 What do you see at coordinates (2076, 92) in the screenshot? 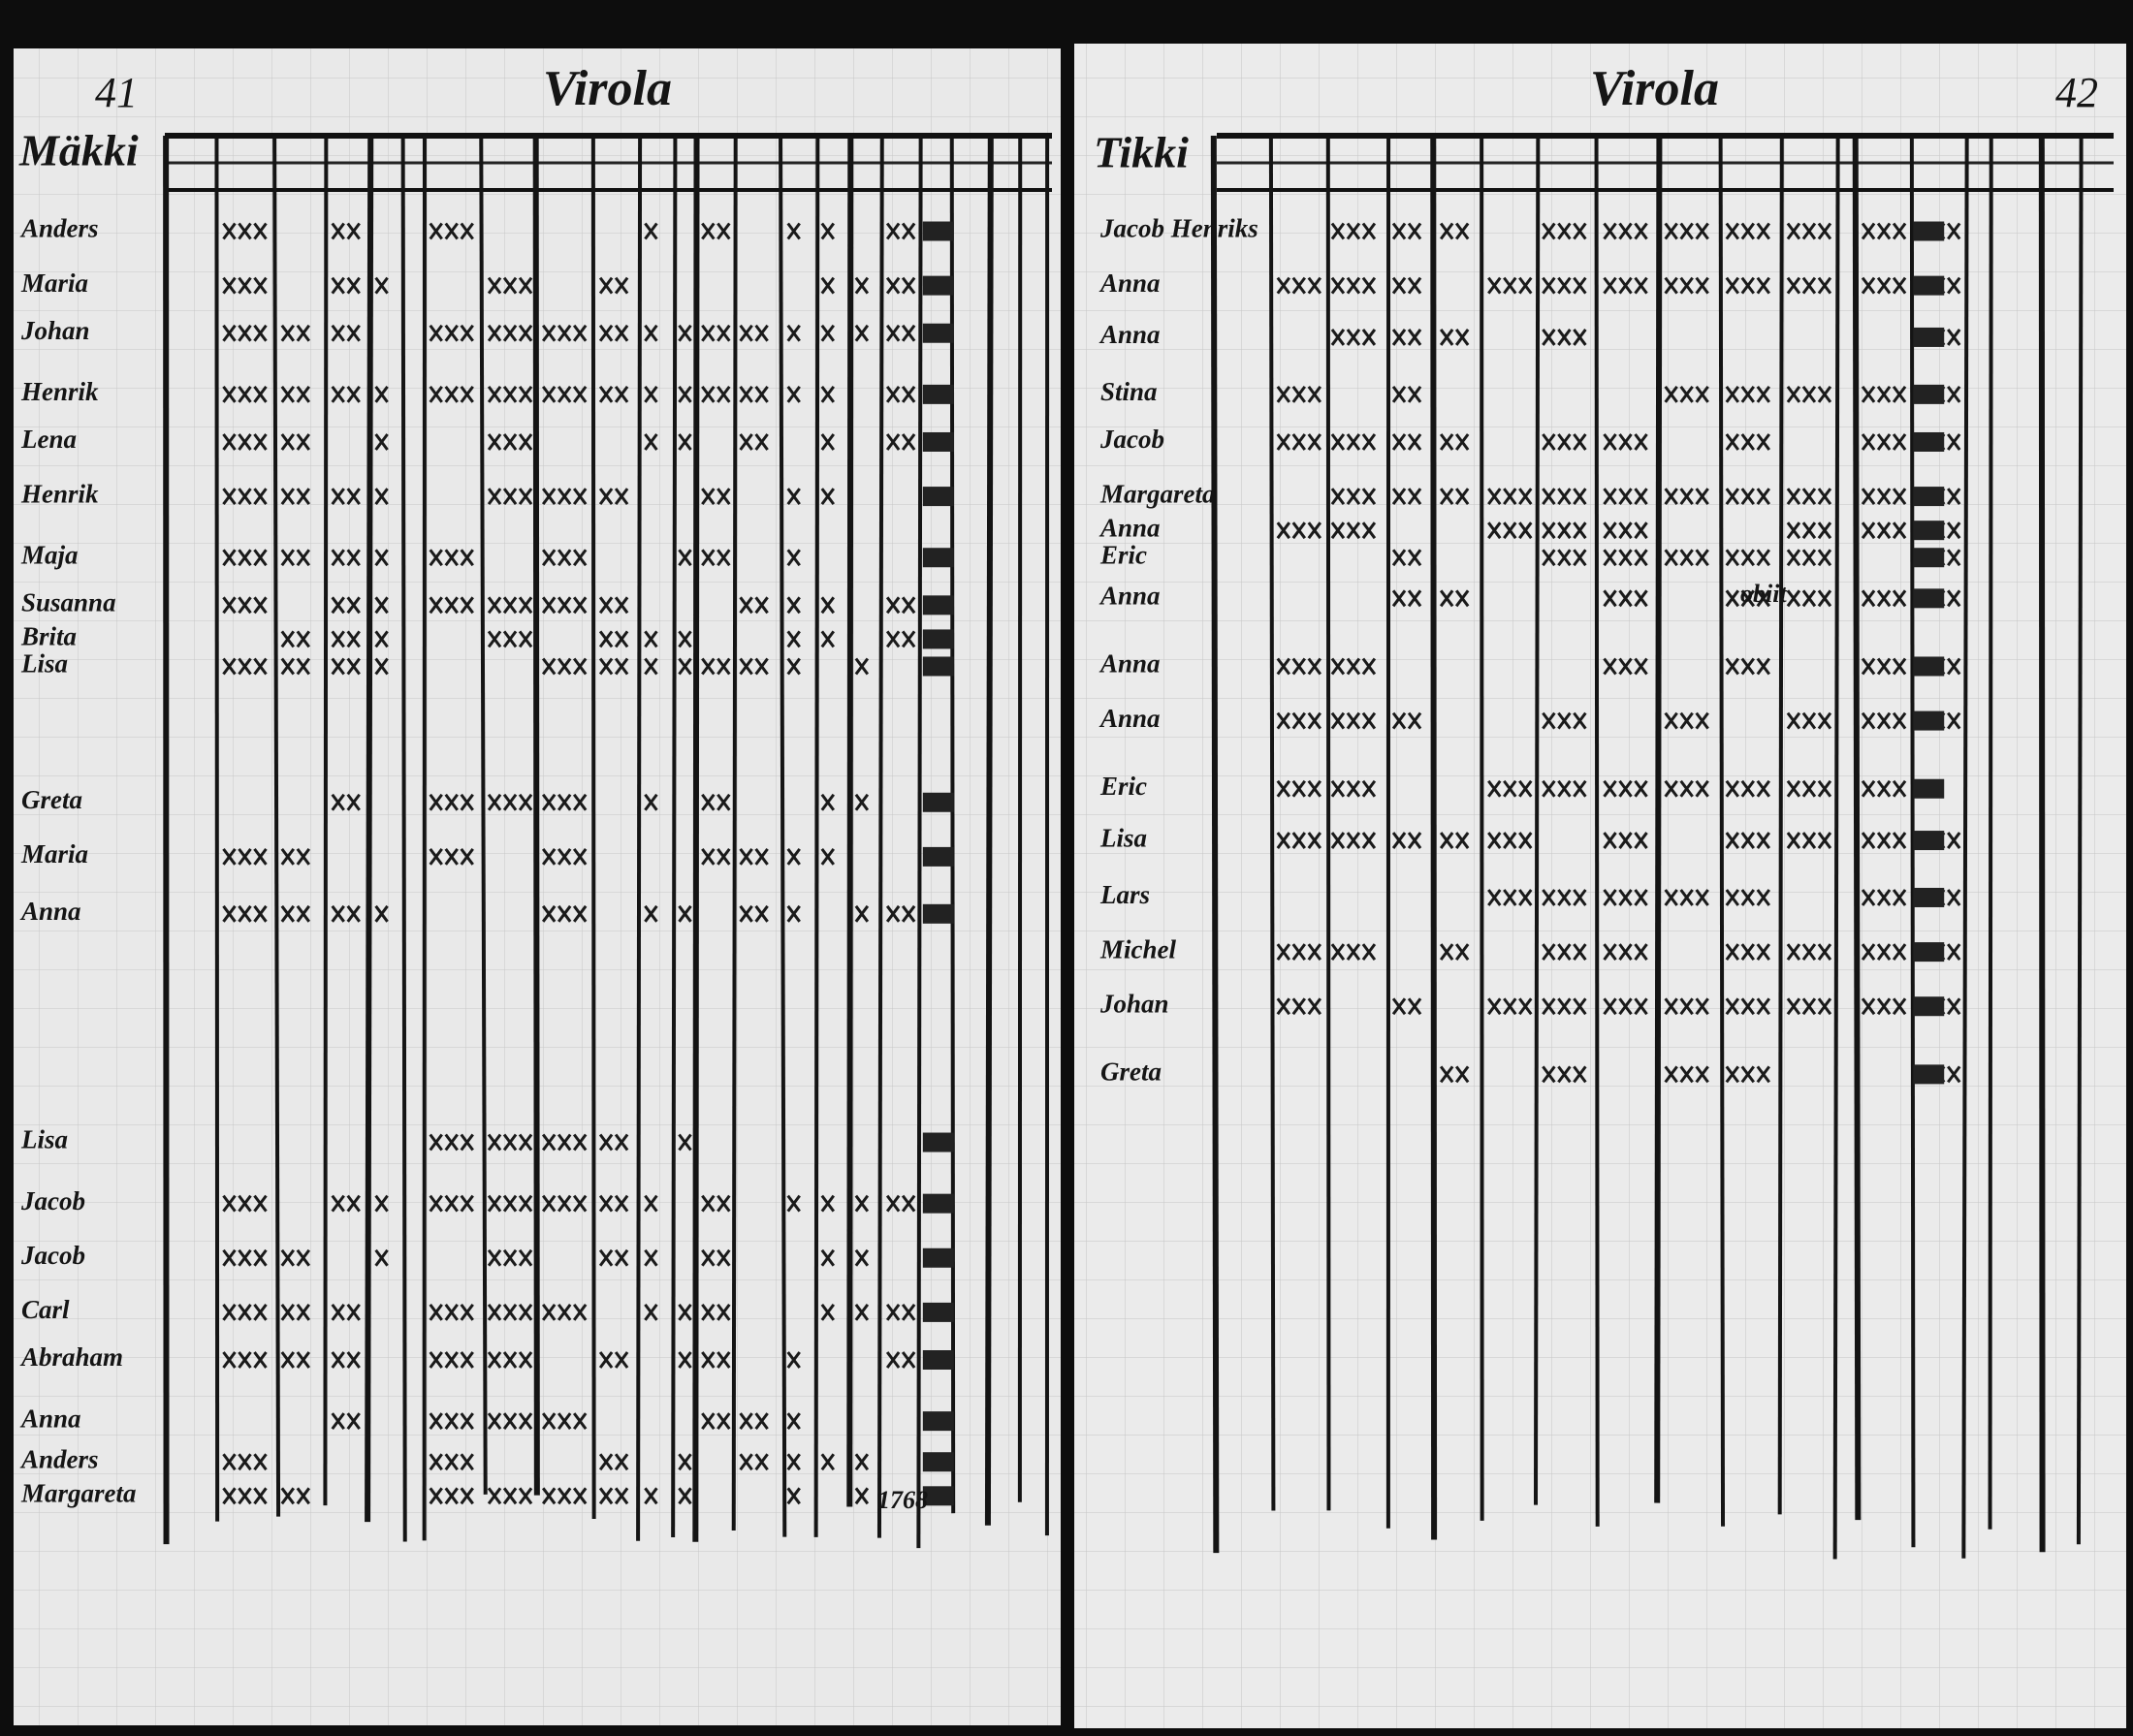
I see `page-number: 42` at bounding box center [2076, 92].